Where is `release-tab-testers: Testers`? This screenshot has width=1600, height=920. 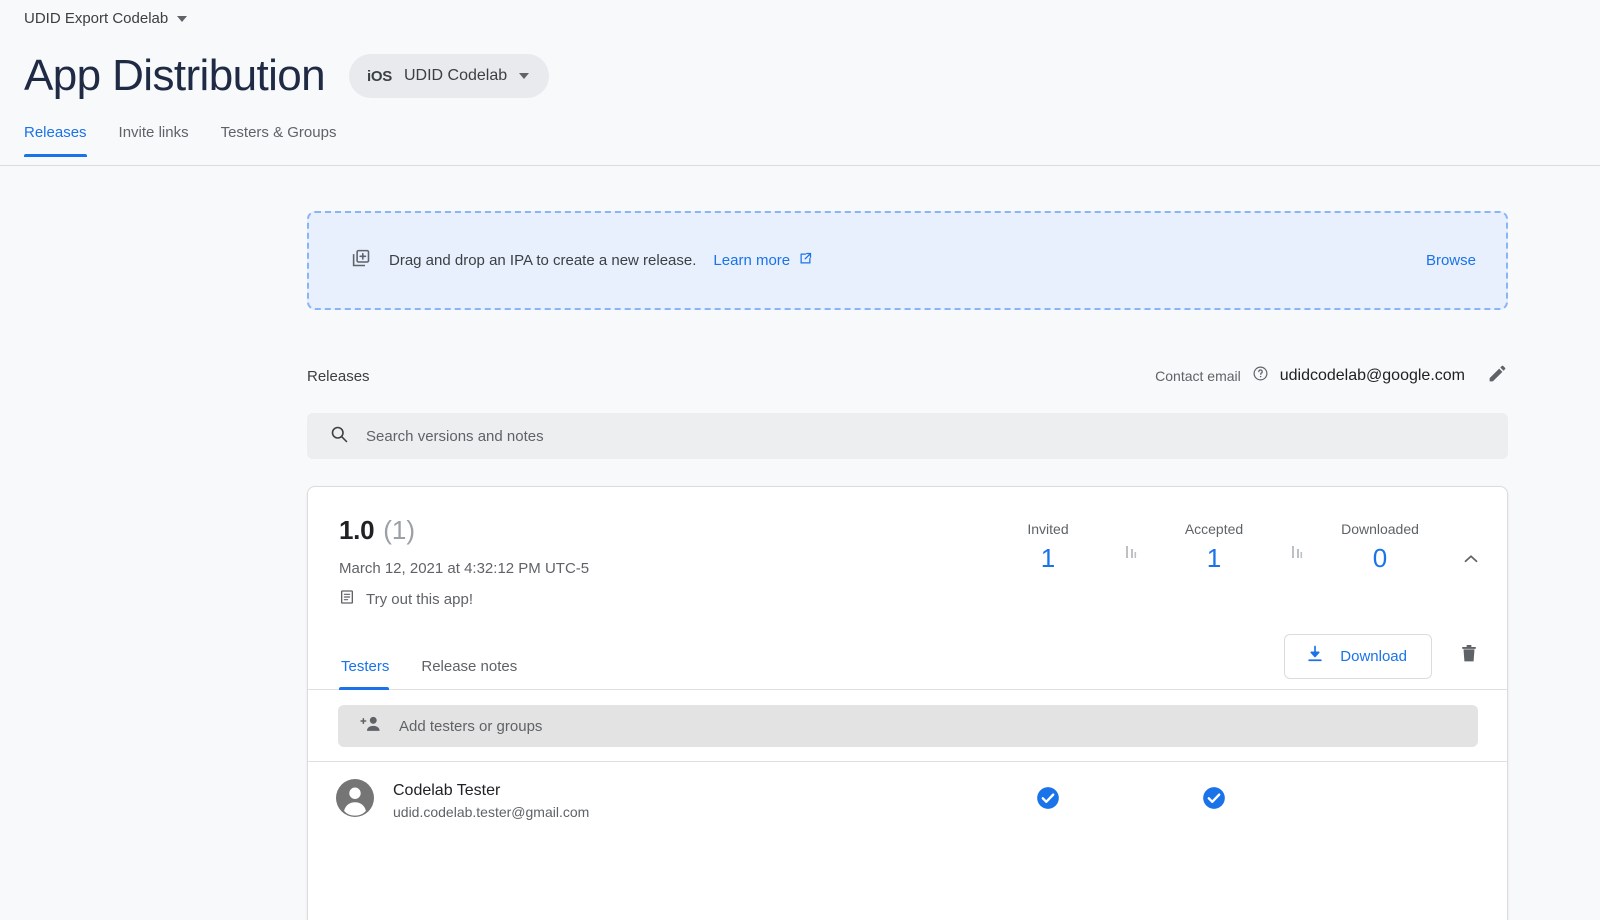
release-tab-testers: Testers is located at coordinates (372, 674).